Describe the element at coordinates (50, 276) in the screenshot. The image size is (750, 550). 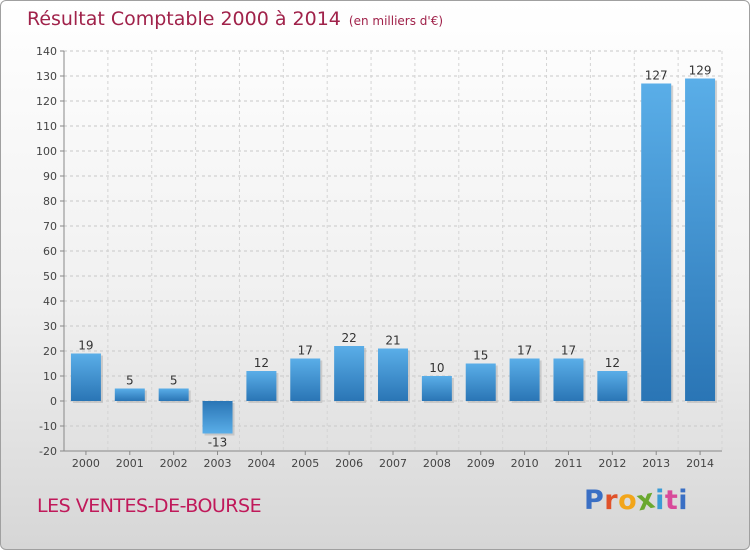
I see `y-tick-label: 50` at that location.